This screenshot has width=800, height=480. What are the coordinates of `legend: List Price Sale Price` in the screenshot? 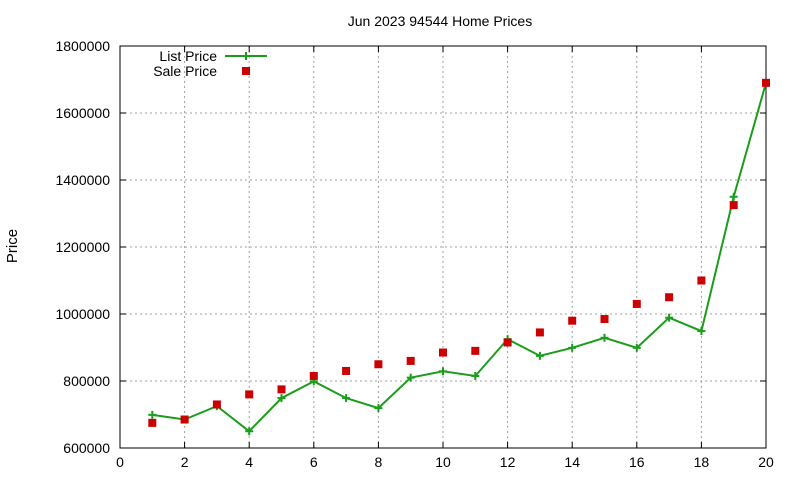 It's located at (210, 63).